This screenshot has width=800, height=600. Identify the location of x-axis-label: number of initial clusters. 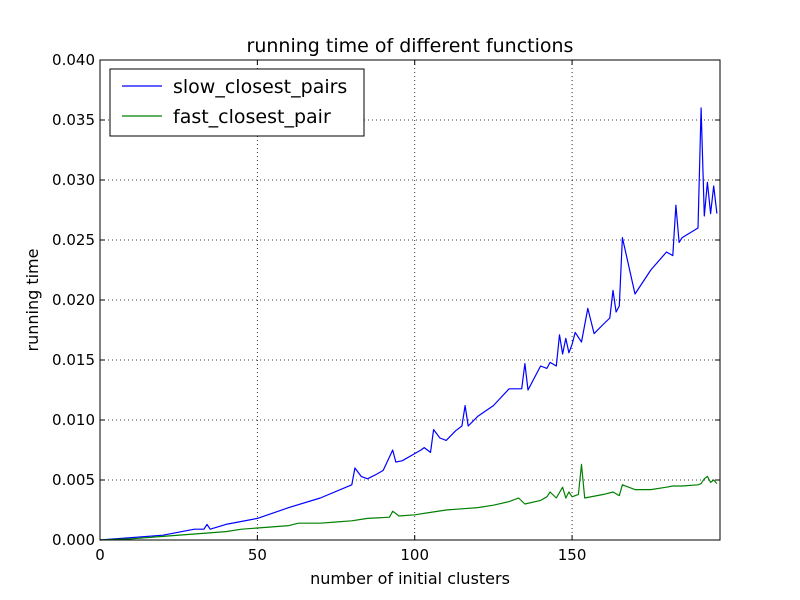
(410, 578).